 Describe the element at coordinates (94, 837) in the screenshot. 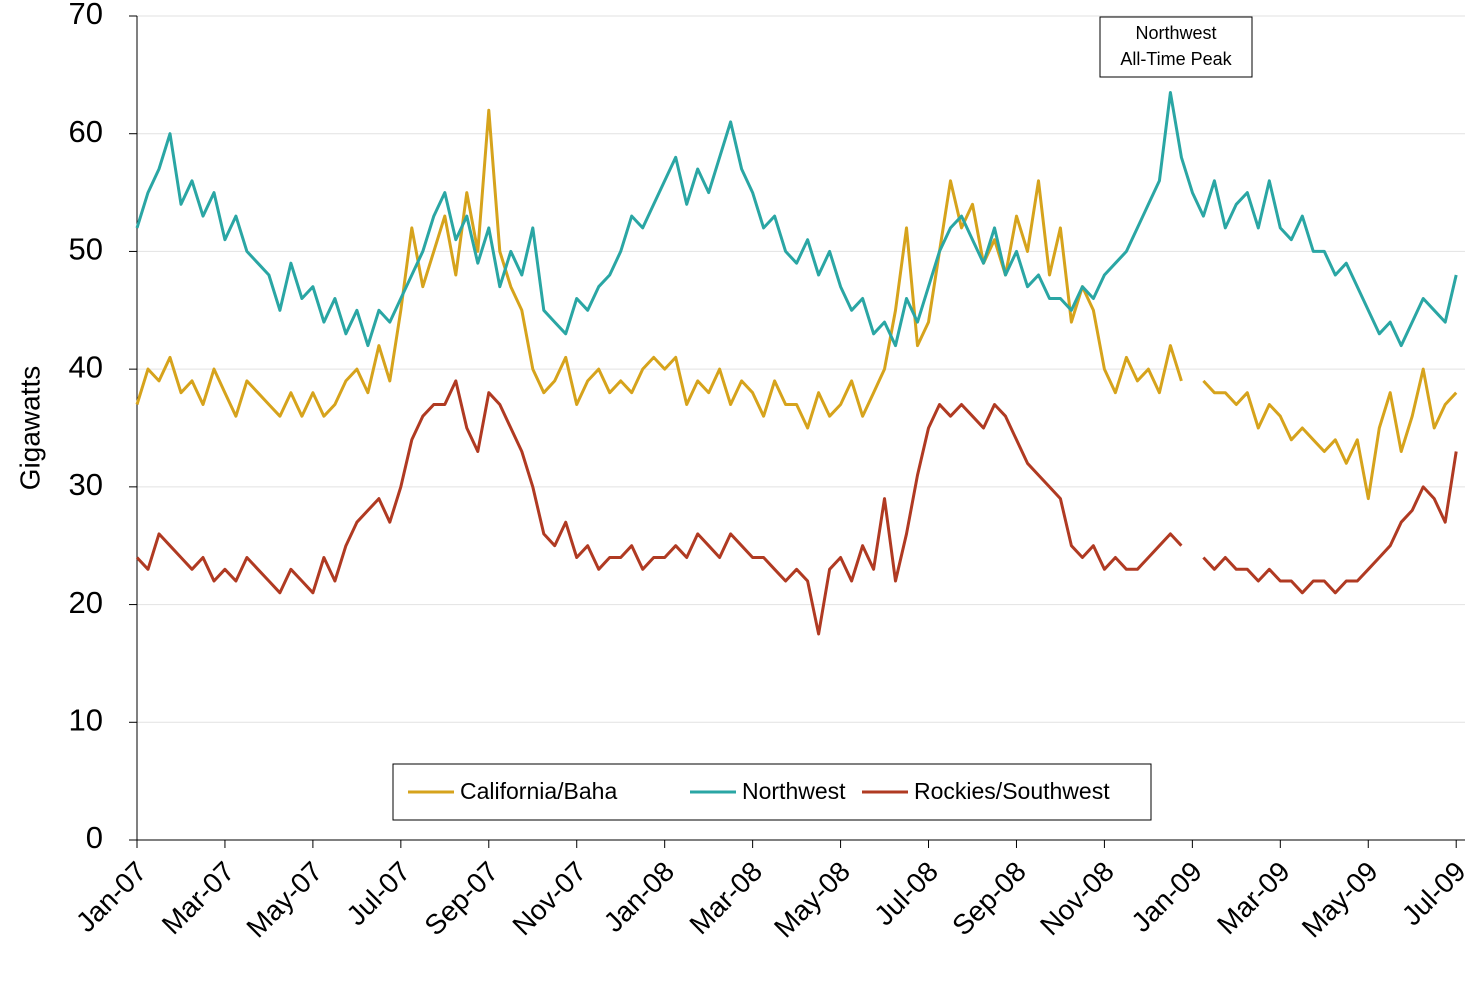

I see `y-tick-label: 0` at that location.